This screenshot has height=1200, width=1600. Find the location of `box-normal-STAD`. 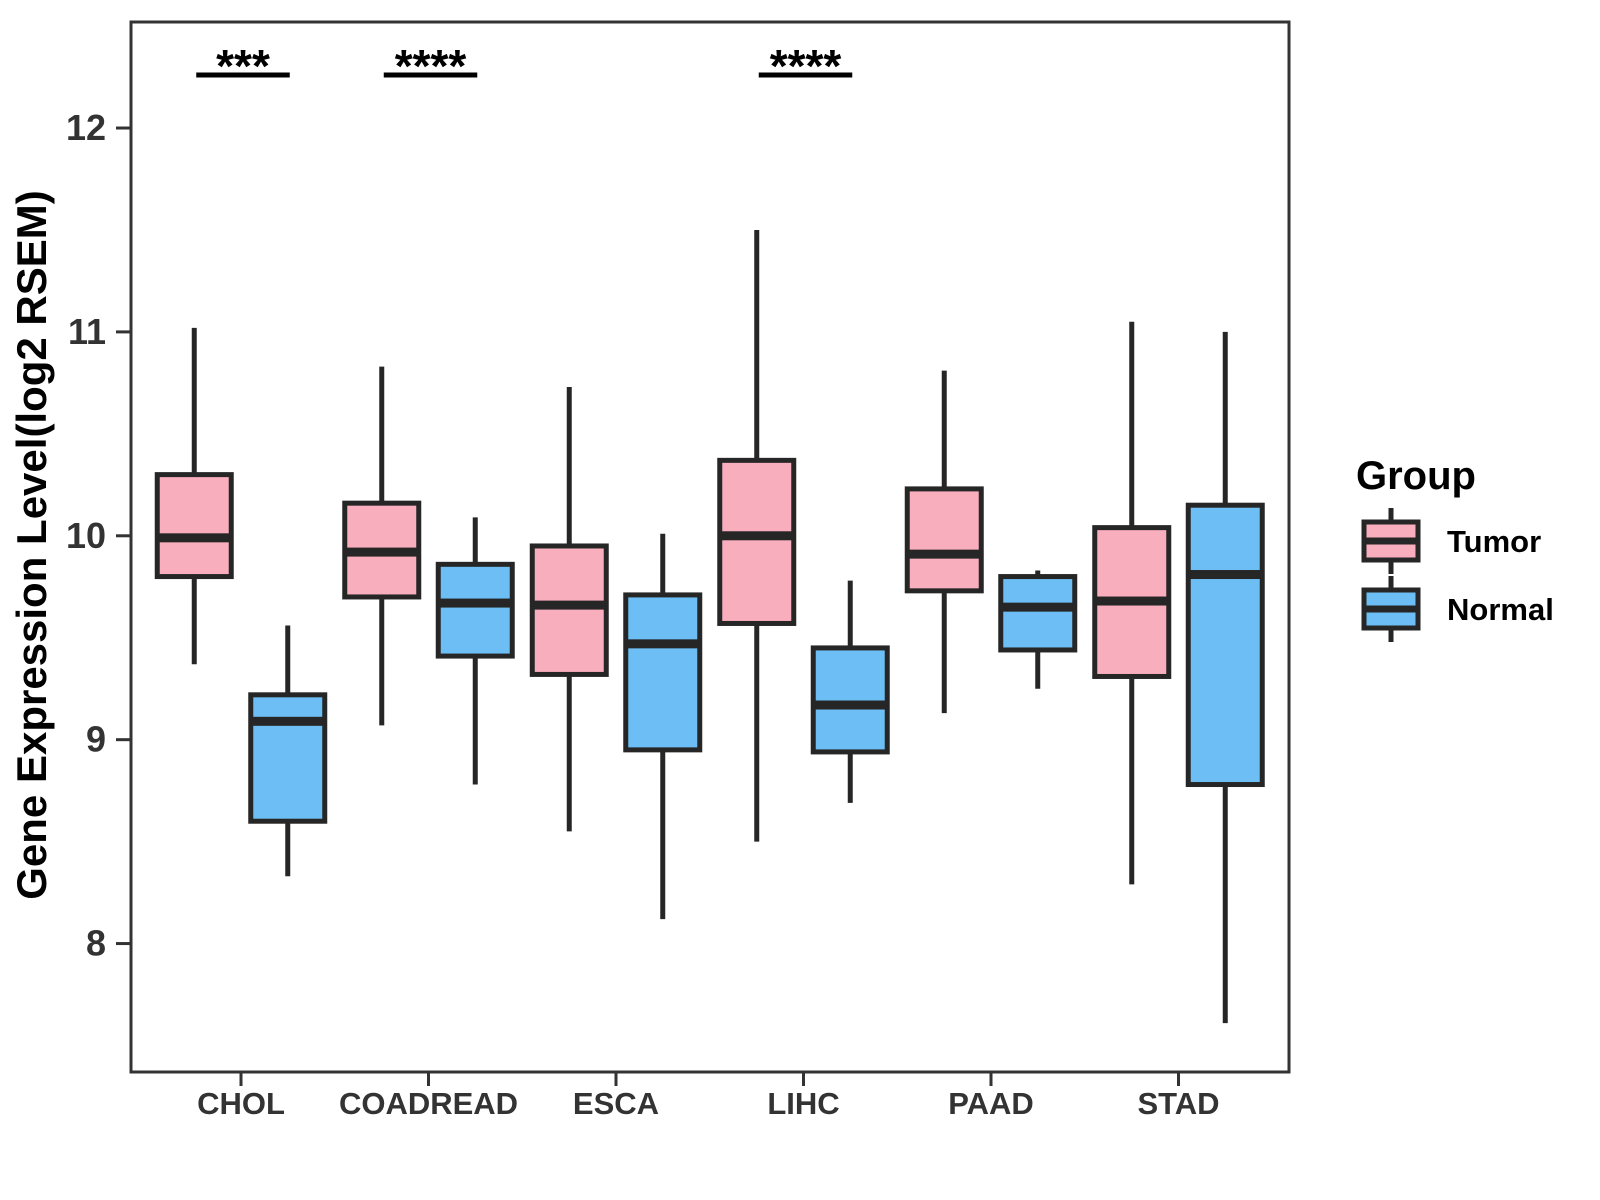

box-normal-STAD is located at coordinates (1225, 677).